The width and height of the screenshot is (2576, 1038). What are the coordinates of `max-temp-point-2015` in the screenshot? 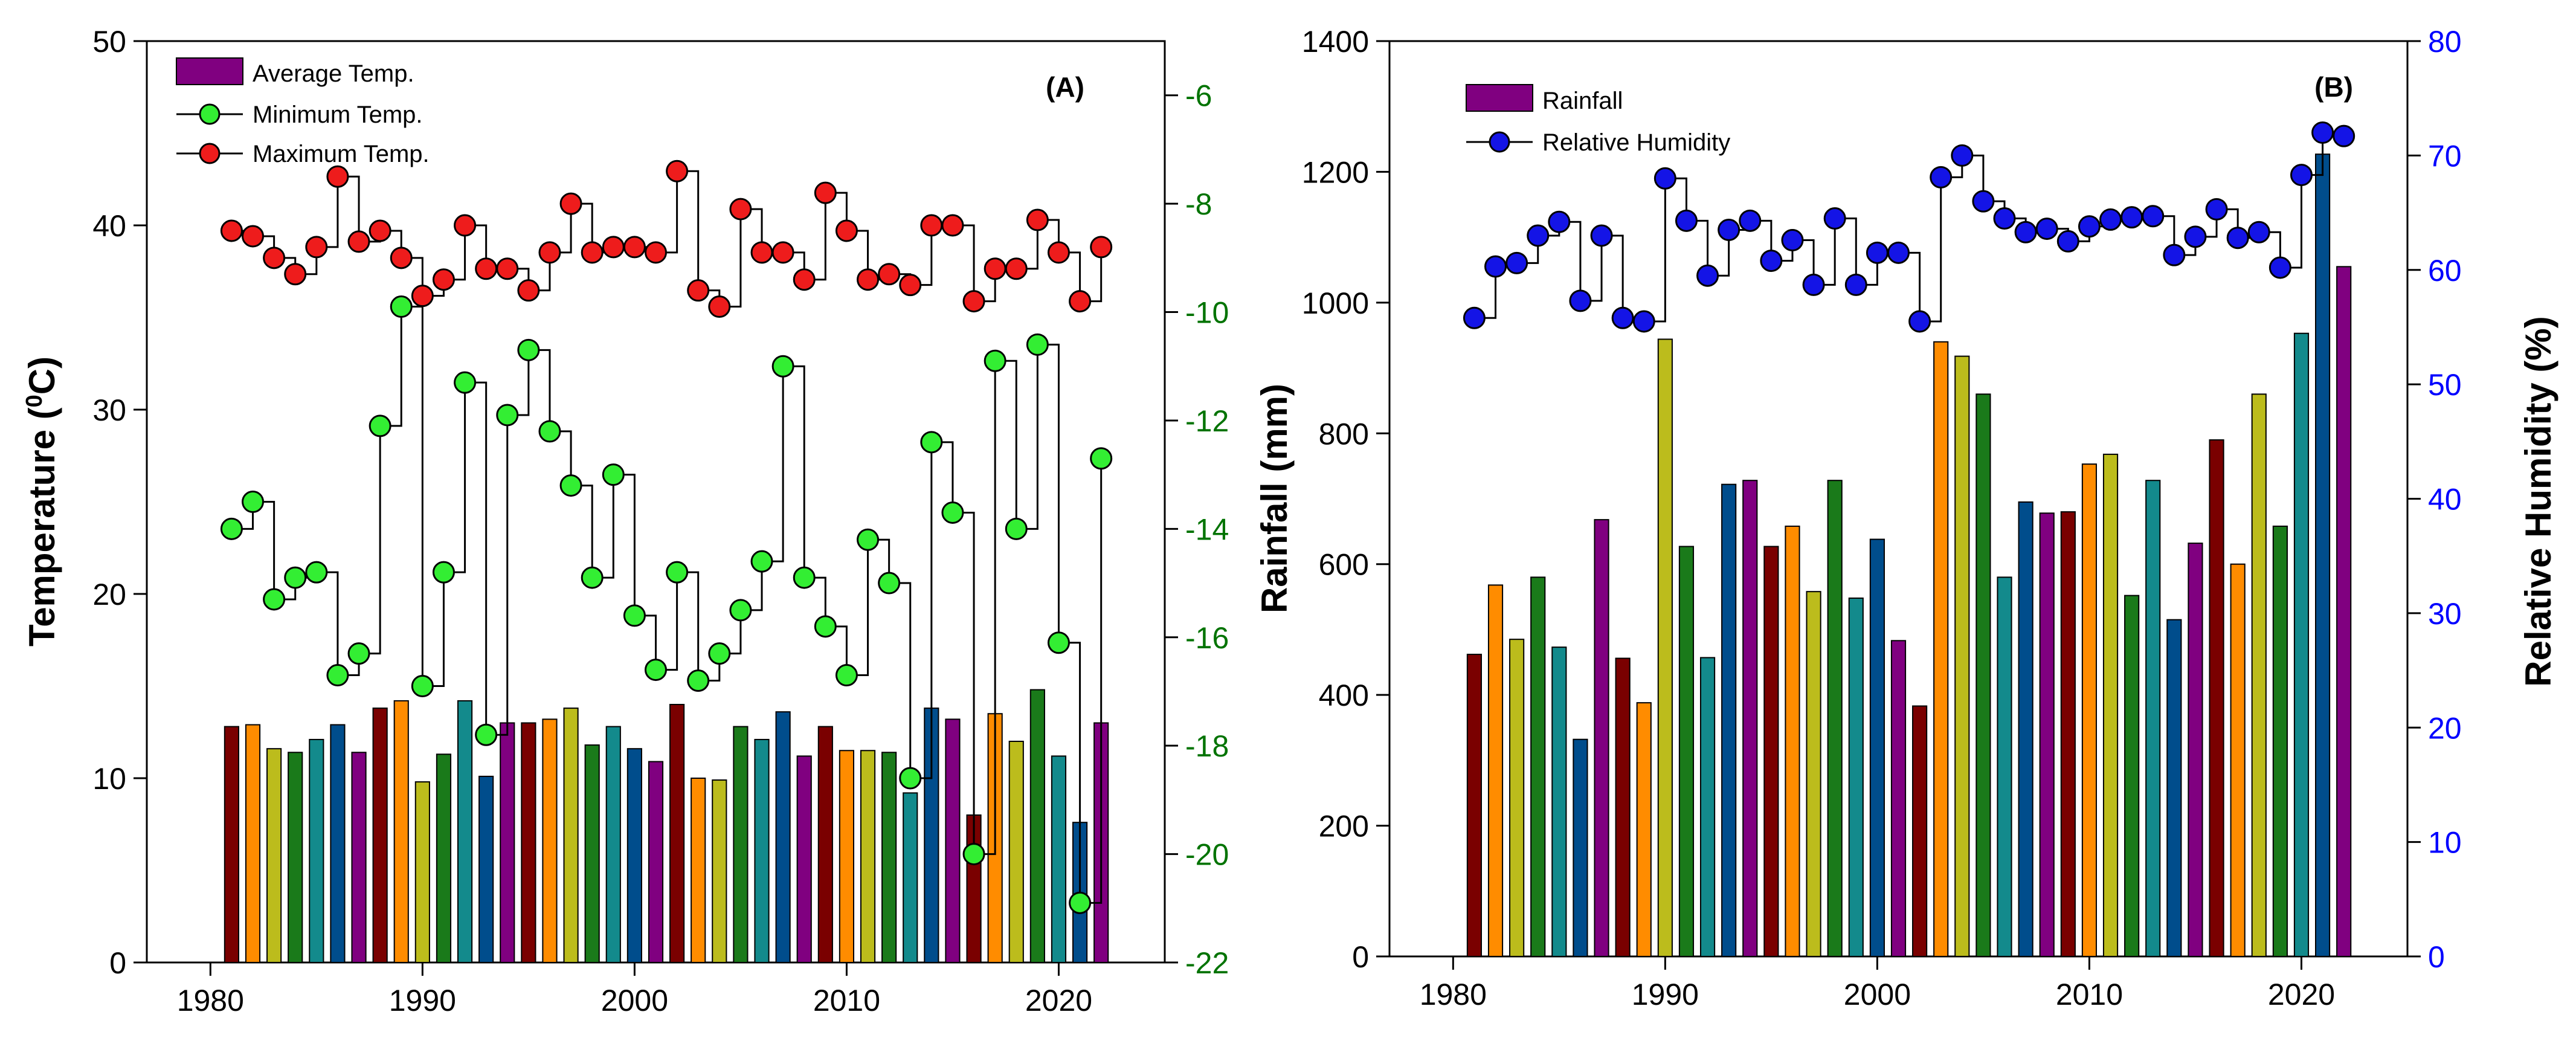 It's located at (953, 225).